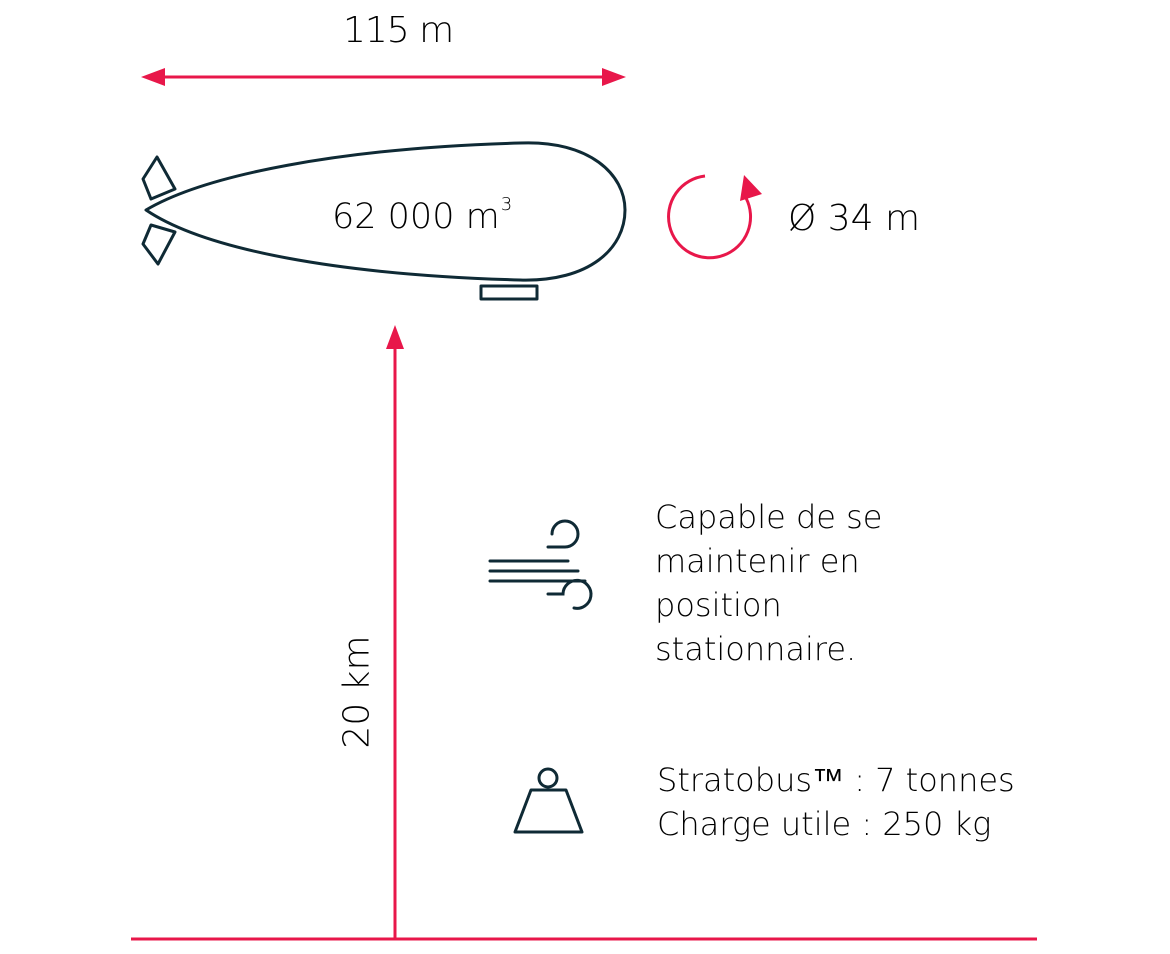 This screenshot has width=1170, height=954. Describe the element at coordinates (854, 218) in the screenshot. I see `diameter-label: Ø 34 m` at that location.